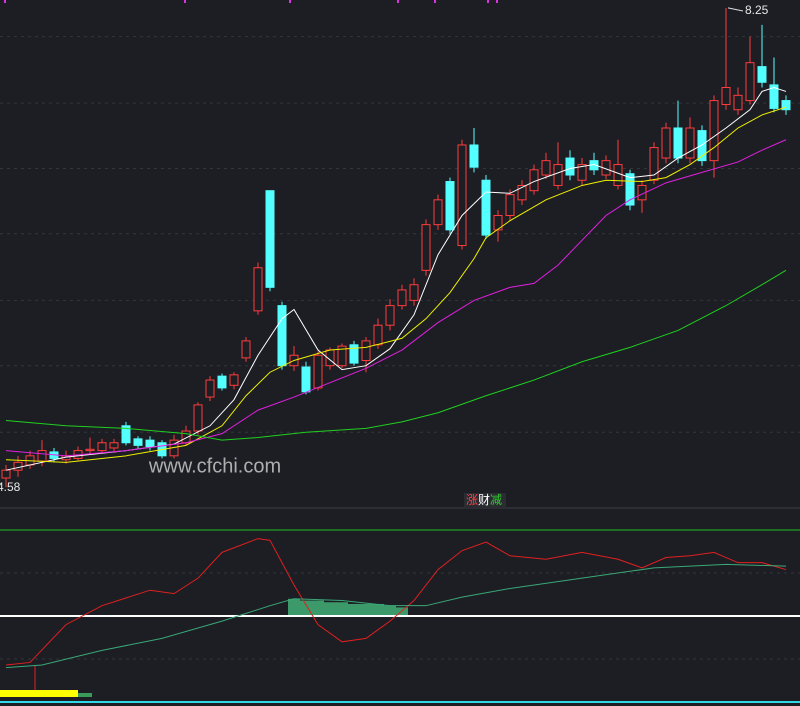  What do you see at coordinates (10, 487) in the screenshot?
I see `low-label: 4.58` at bounding box center [10, 487].